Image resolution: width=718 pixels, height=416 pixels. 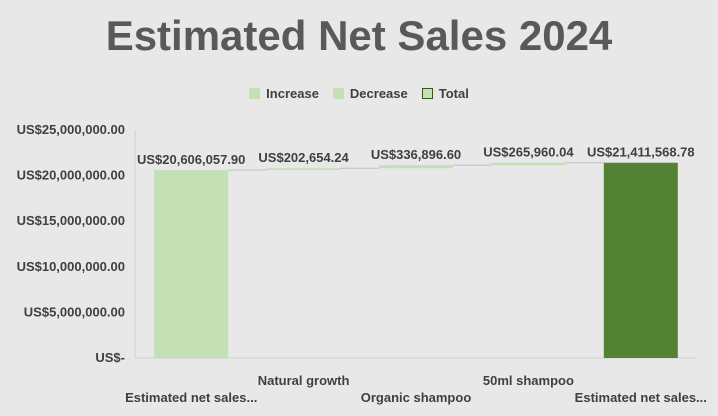 What do you see at coordinates (416, 397) in the screenshot?
I see `x-tick-label-2: Organic shampoo` at bounding box center [416, 397].